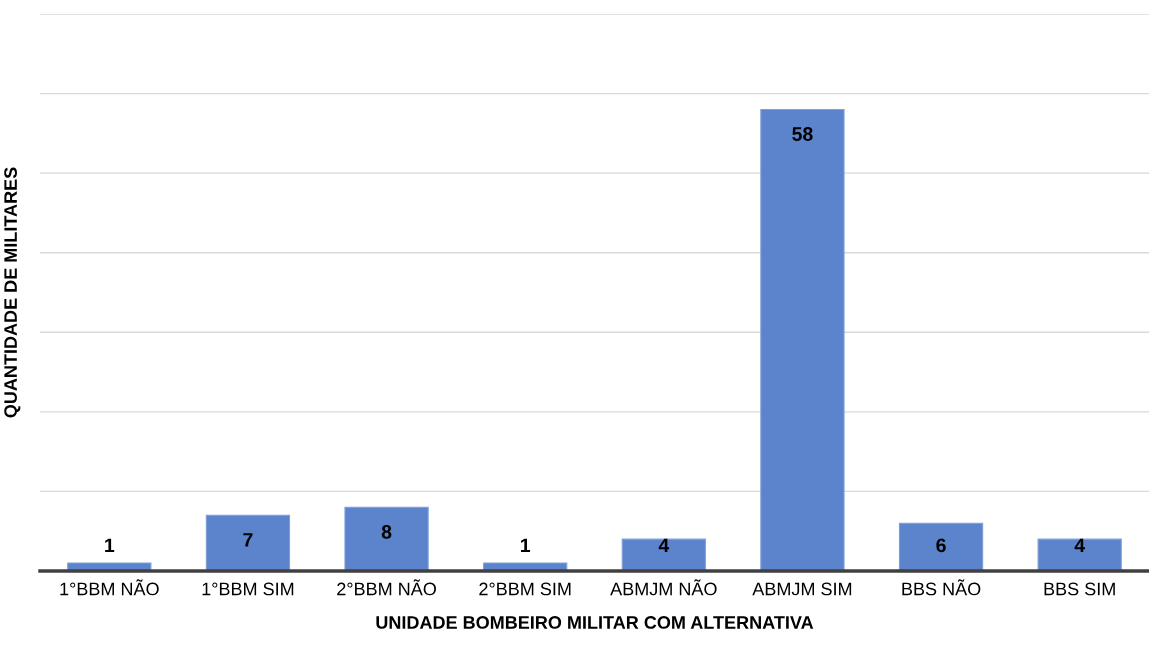 This screenshot has width=1149, height=650. Describe the element at coordinates (595, 622) in the screenshot. I see `x-axis-title: UNIDADE BOMBEIRO MILITAR COM ALTERNATIVA` at that location.